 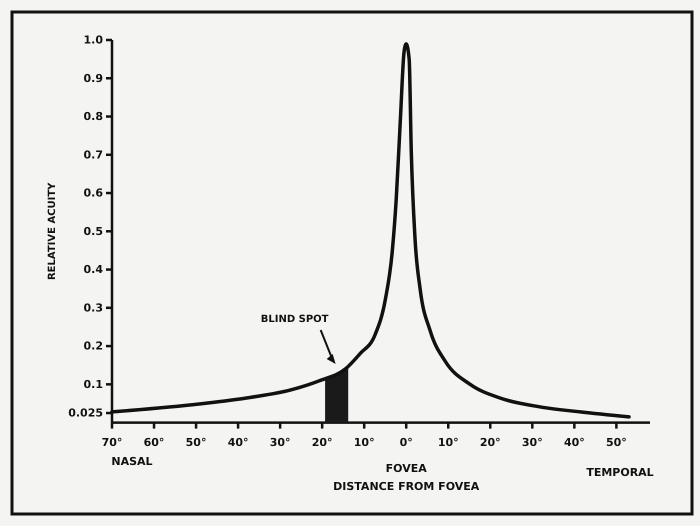 What do you see at coordinates (406, 442) in the screenshot?
I see `x-tick-label: 0°` at bounding box center [406, 442].